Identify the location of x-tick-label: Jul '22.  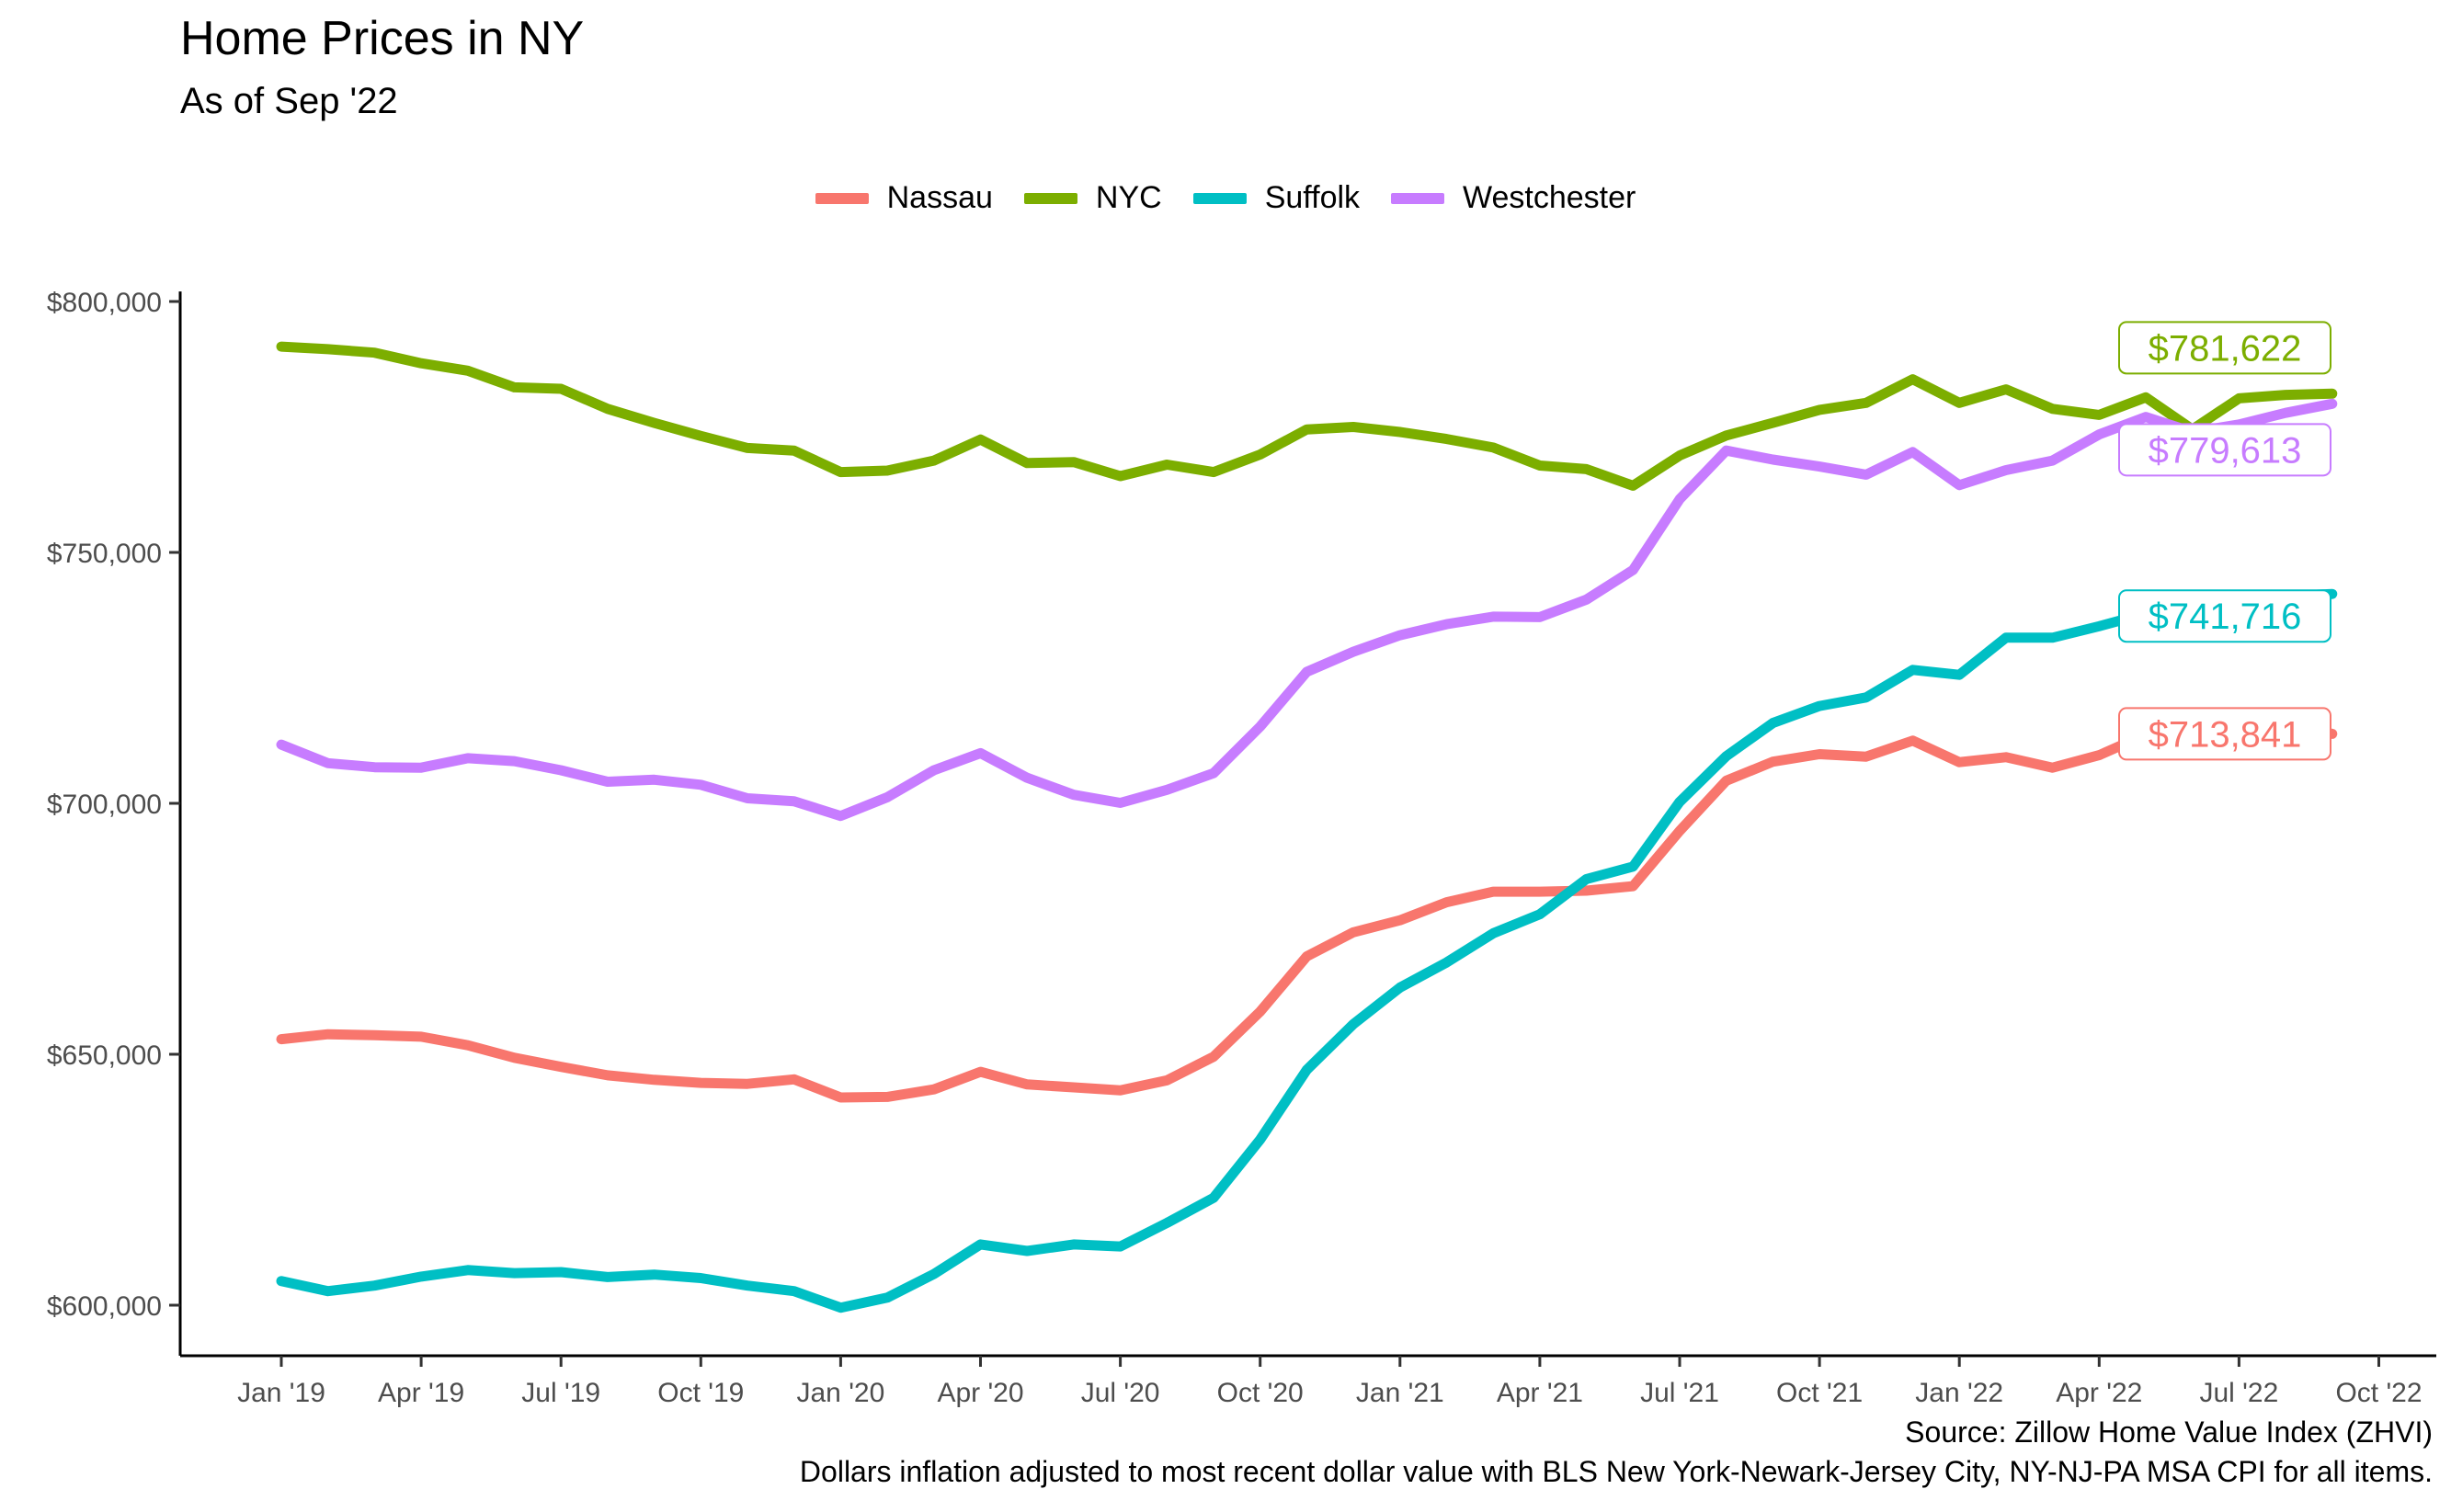
(2239, 1393).